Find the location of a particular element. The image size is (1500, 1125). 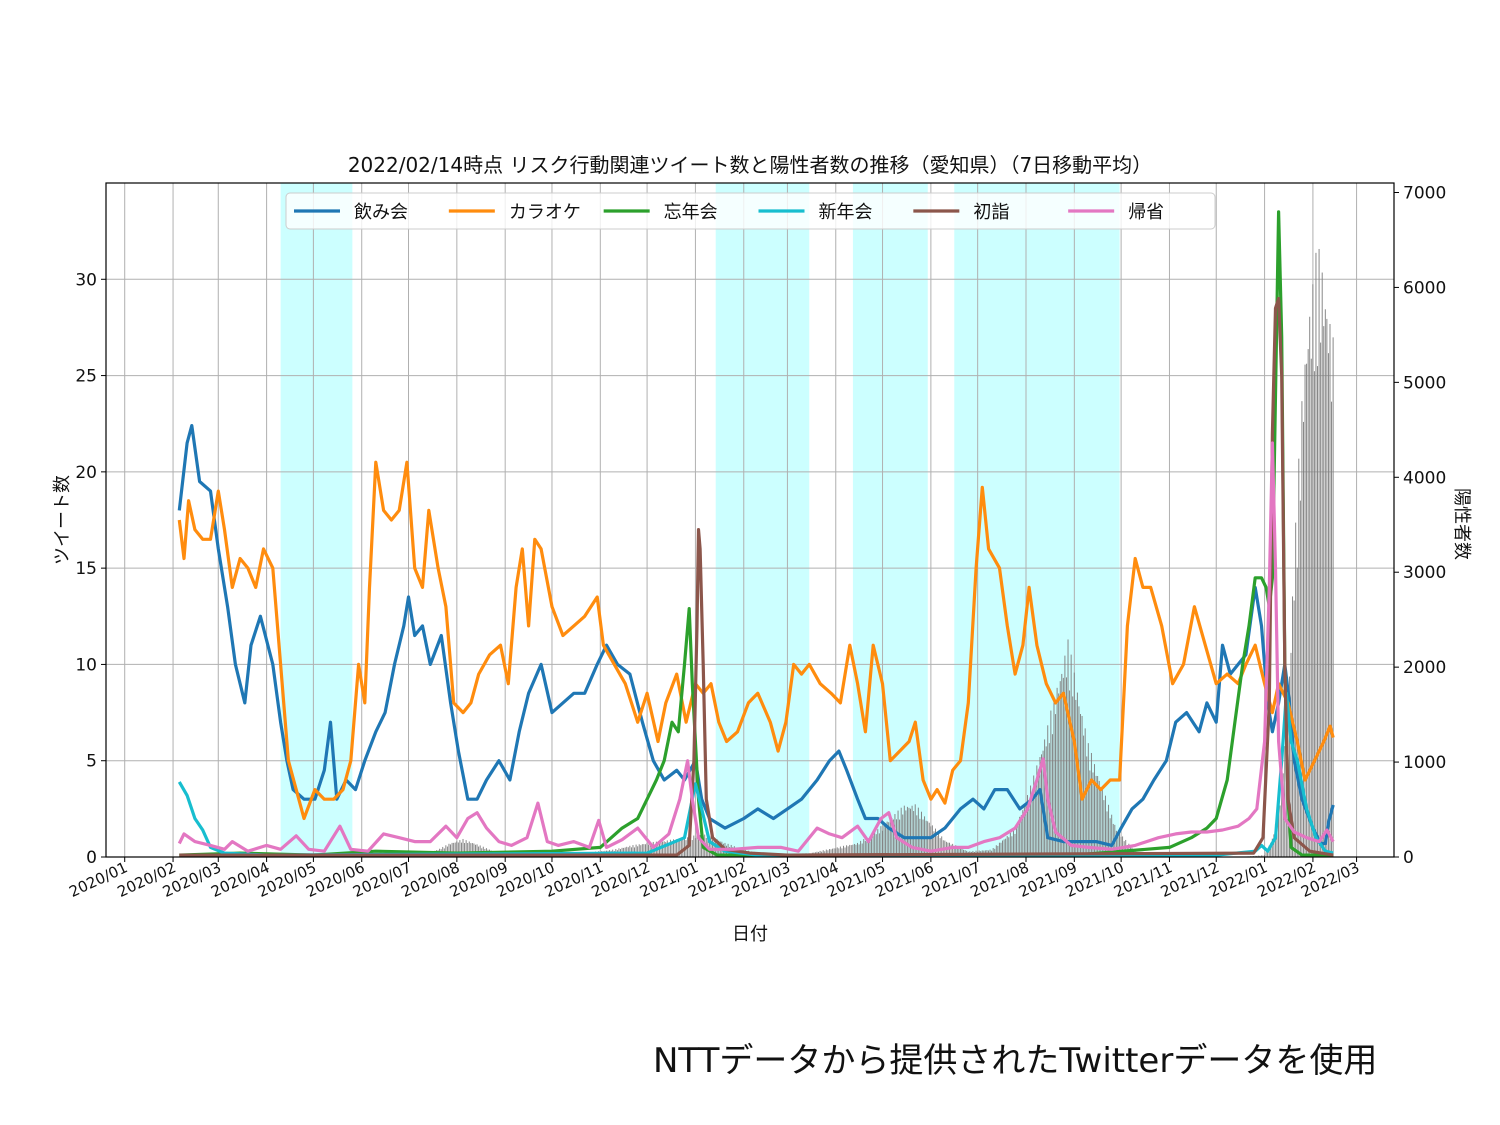

legend-label: 初詣 is located at coordinates (991, 212).